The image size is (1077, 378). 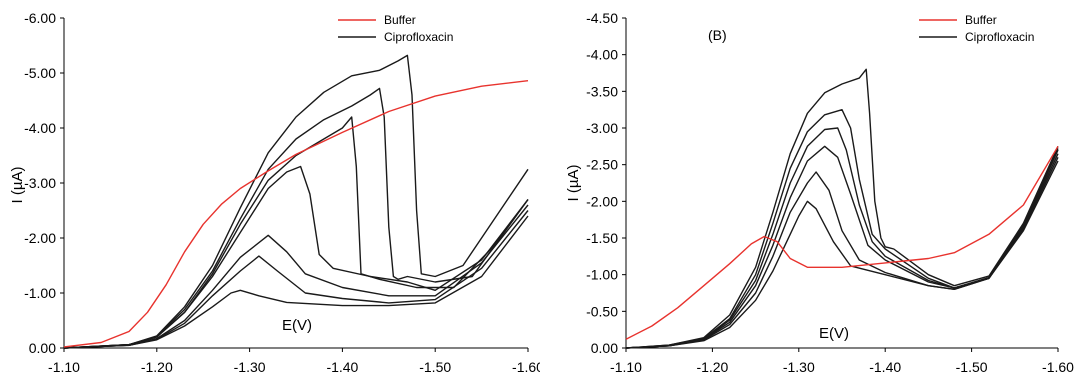 I want to click on panel-label: (B), so click(x=717, y=35).